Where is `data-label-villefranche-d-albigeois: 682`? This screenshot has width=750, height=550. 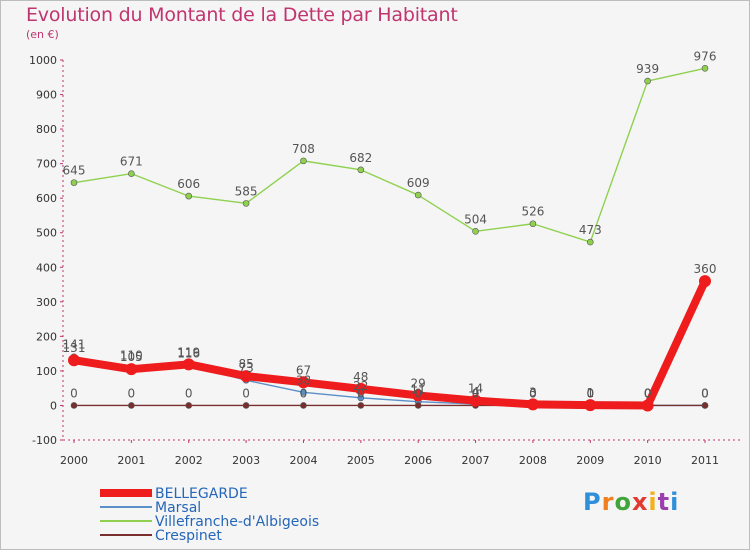
data-label-villefranche-d-albigeois: 682 is located at coordinates (360, 158).